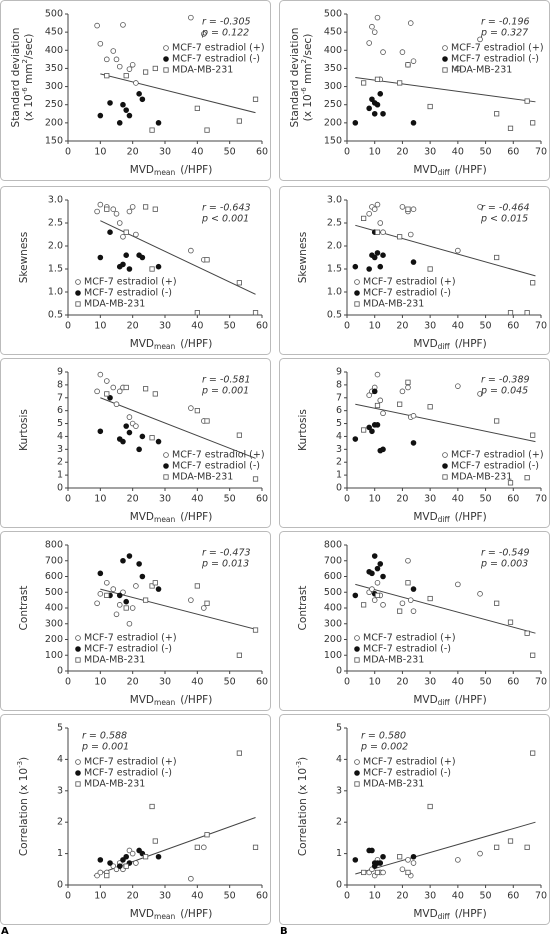 Image resolution: width=550 pixels, height=941 pixels. What do you see at coordinates (284, 931) in the screenshot?
I see `panel-label: B` at bounding box center [284, 931].